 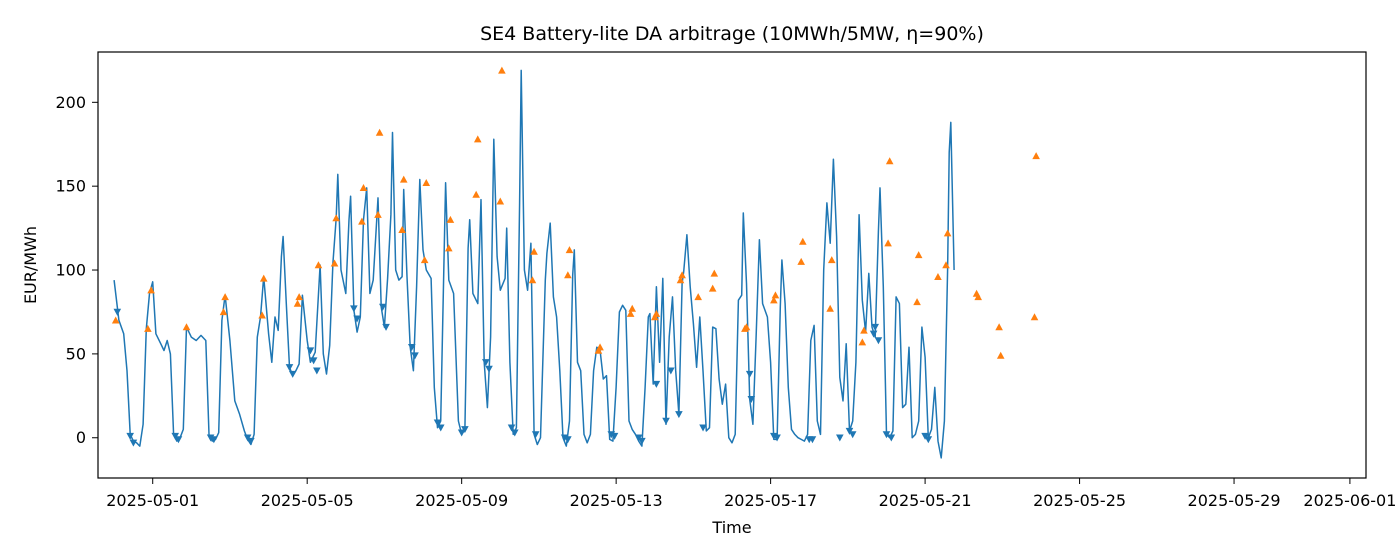 I want to click on y-axis: 0 50 100 150 200, so click(x=76, y=270).